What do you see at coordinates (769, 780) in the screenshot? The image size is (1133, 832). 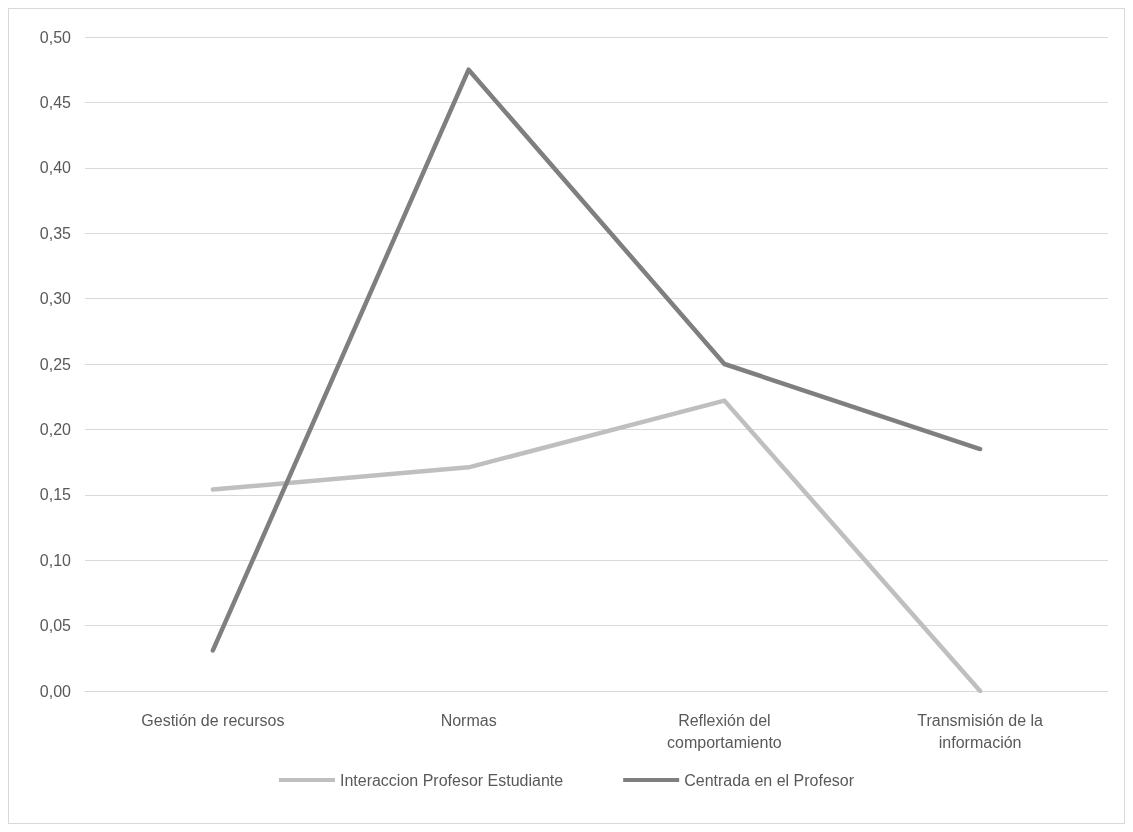 I see `legend-label: Centrada en el Profesor` at bounding box center [769, 780].